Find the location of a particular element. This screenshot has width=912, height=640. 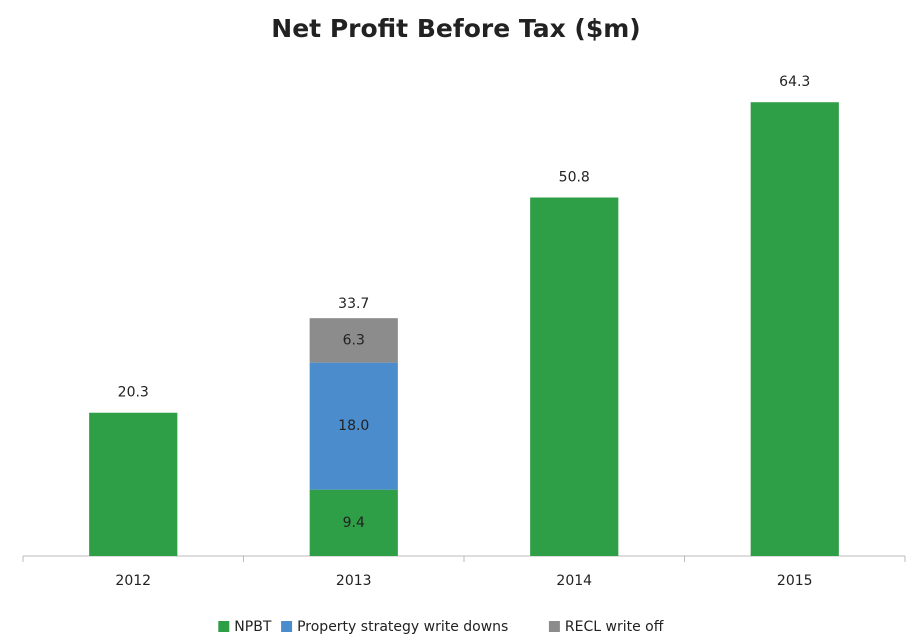

legend-label: NPBT is located at coordinates (253, 627).